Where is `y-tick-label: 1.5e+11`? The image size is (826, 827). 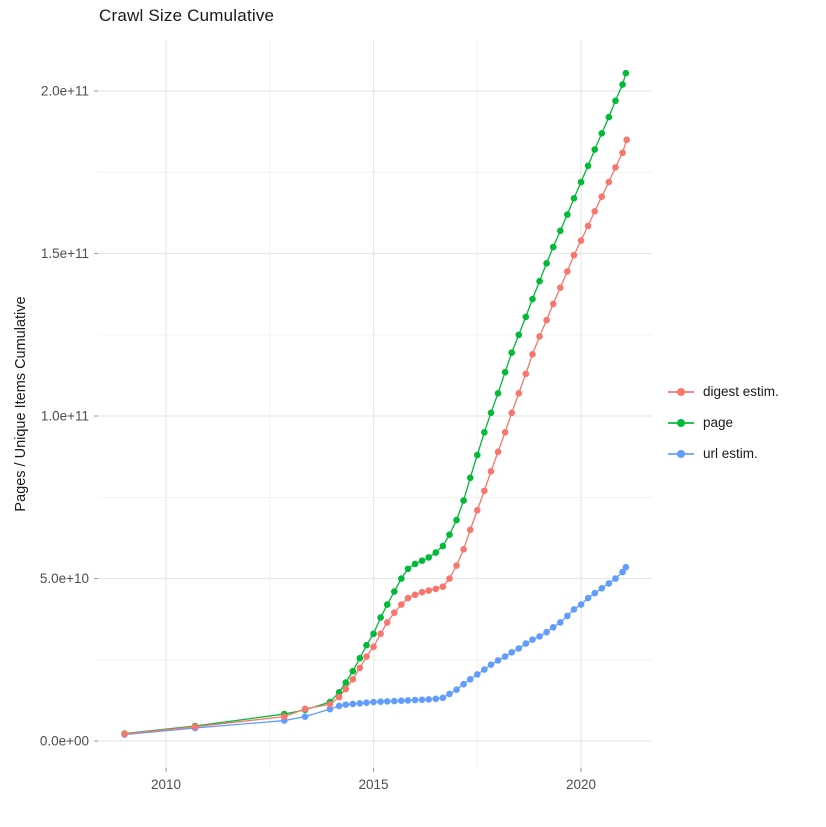 y-tick-label: 1.5e+11 is located at coordinates (65, 253).